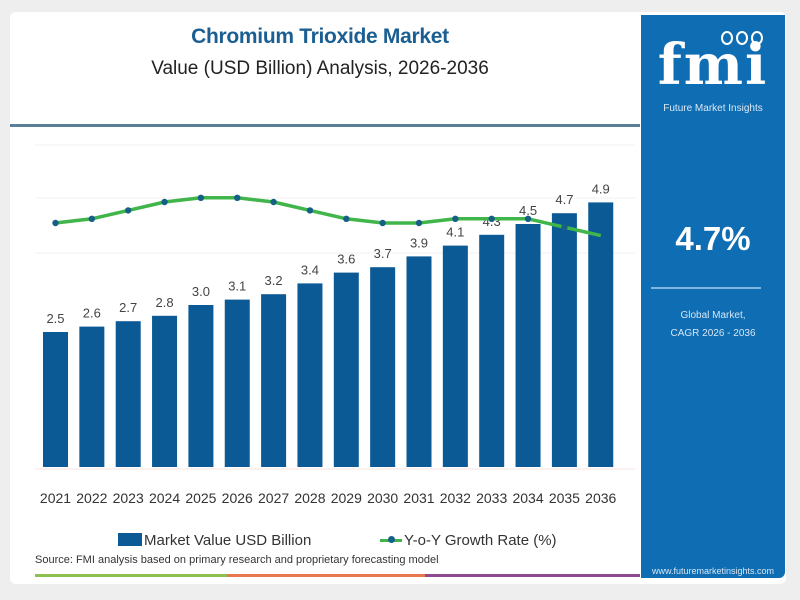 This screenshot has width=800, height=600. What do you see at coordinates (274, 380) in the screenshot?
I see `bar-2027` at bounding box center [274, 380].